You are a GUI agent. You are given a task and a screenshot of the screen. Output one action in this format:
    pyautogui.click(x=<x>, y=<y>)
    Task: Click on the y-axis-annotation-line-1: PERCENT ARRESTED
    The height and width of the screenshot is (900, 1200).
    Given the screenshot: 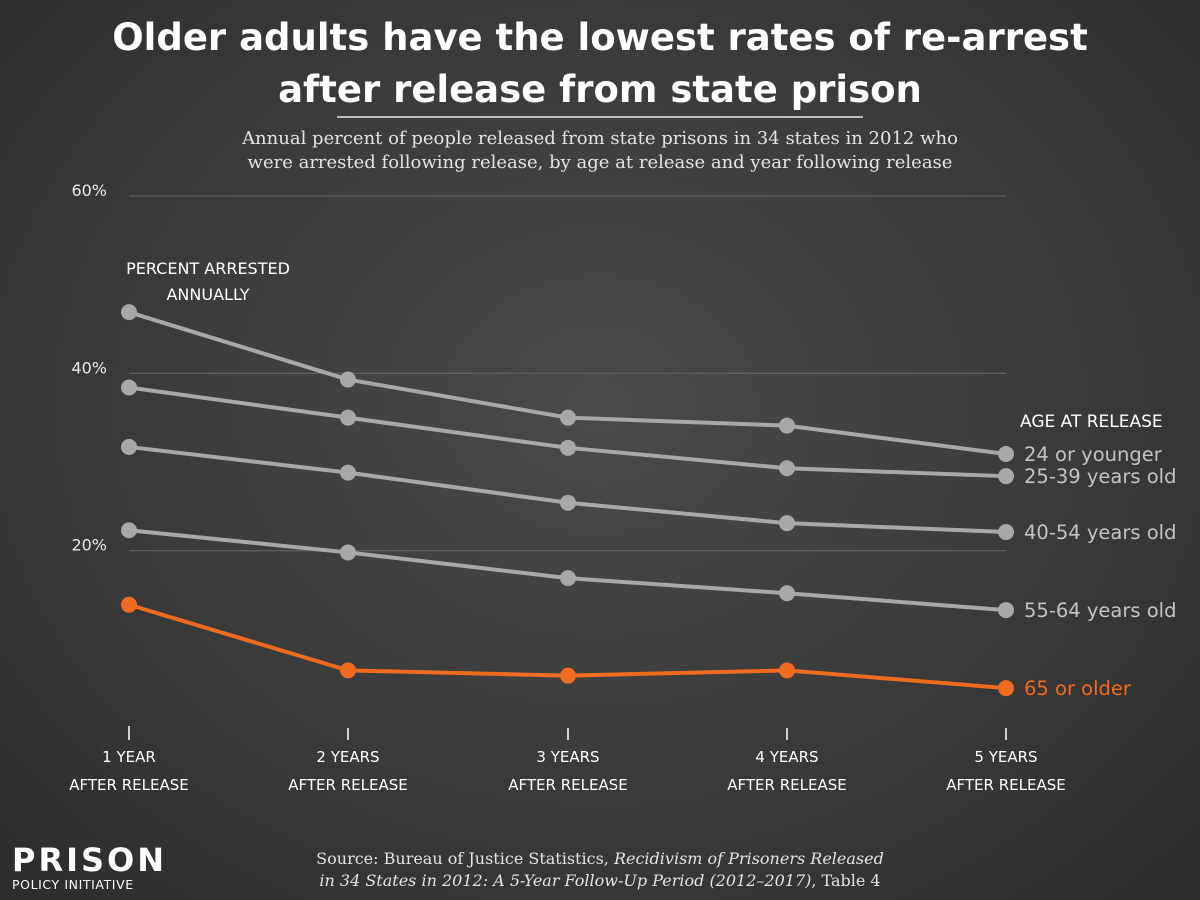 What is the action you would take?
    pyautogui.click(x=208, y=268)
    